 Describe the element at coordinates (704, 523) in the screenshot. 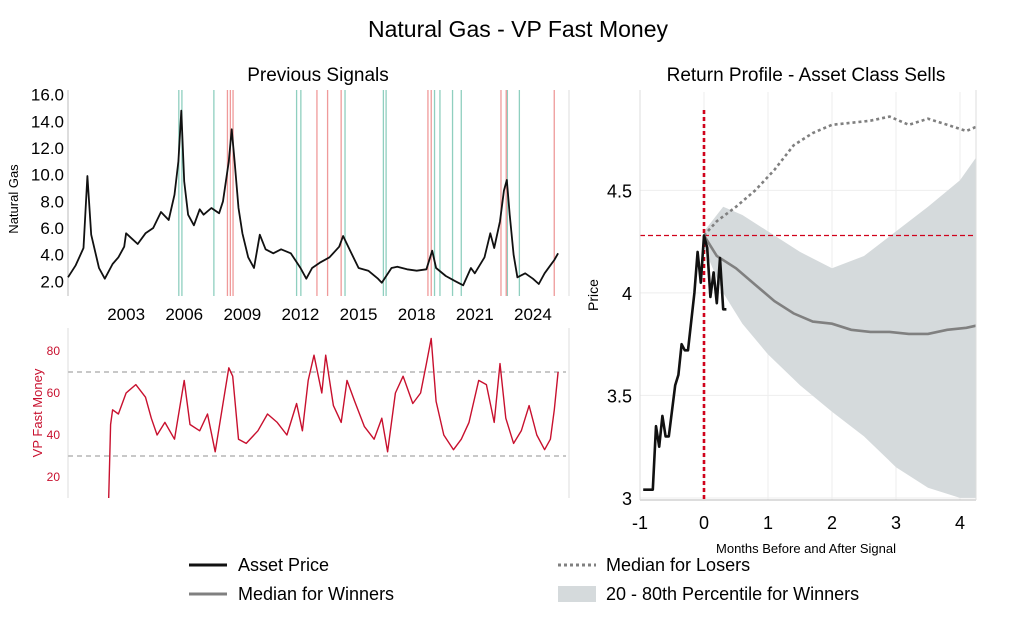

I see `return-x-tick-label: 0` at that location.